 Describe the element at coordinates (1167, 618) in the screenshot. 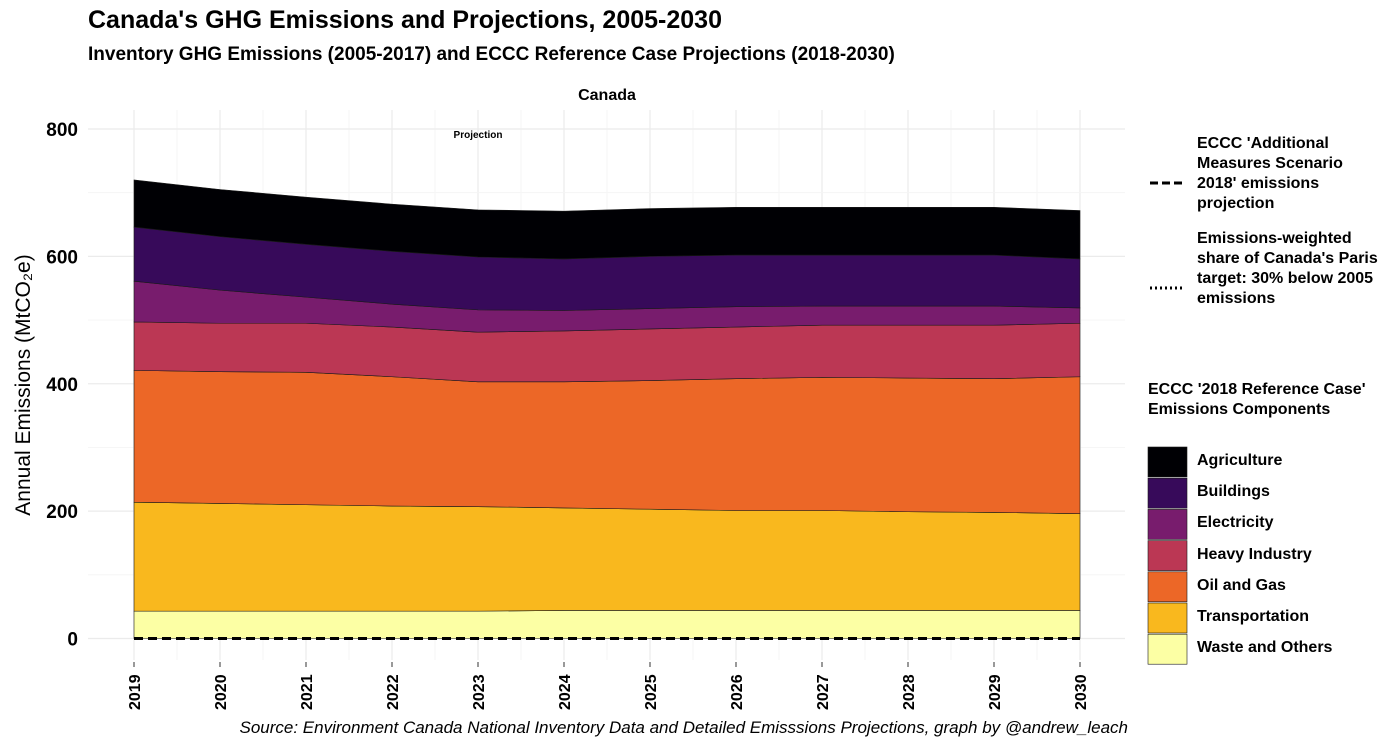

I see `legend-swatch-transportation` at that location.